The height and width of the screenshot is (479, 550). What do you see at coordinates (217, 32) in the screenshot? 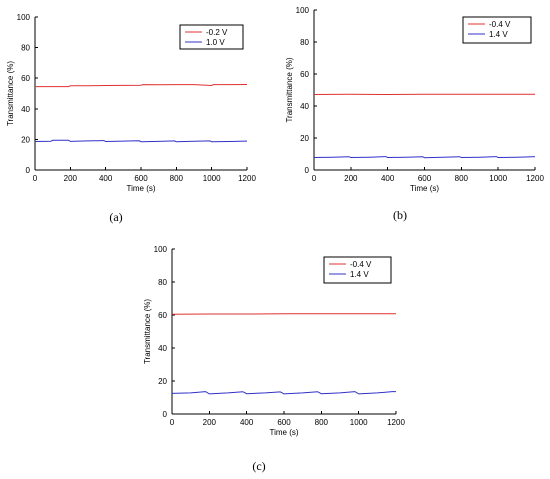
I see `legend-label: -0.2 V` at bounding box center [217, 32].